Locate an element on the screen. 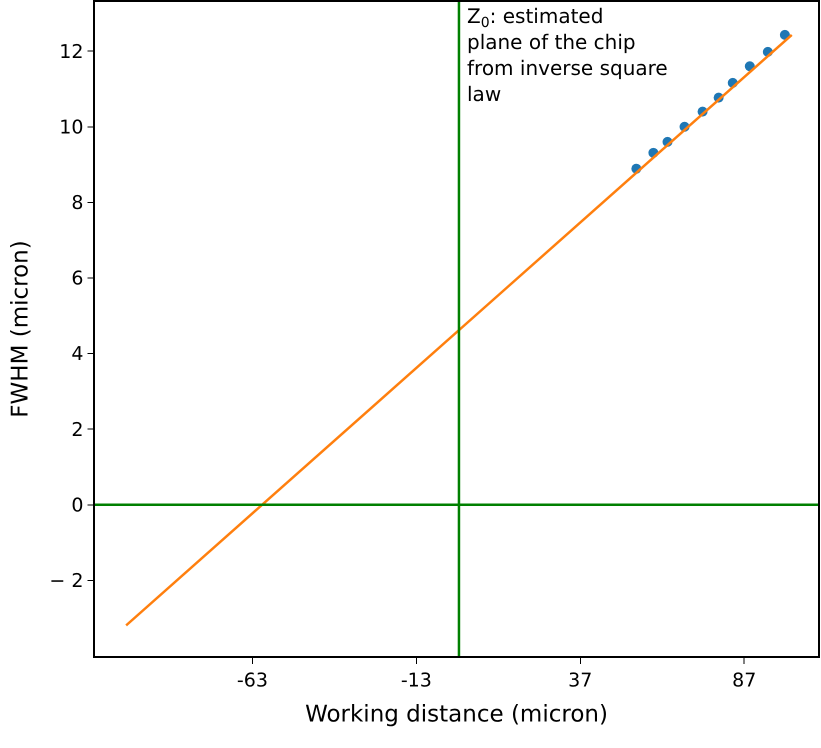 The height and width of the screenshot is (748, 821). x-tick-label: 87 is located at coordinates (744, 681).